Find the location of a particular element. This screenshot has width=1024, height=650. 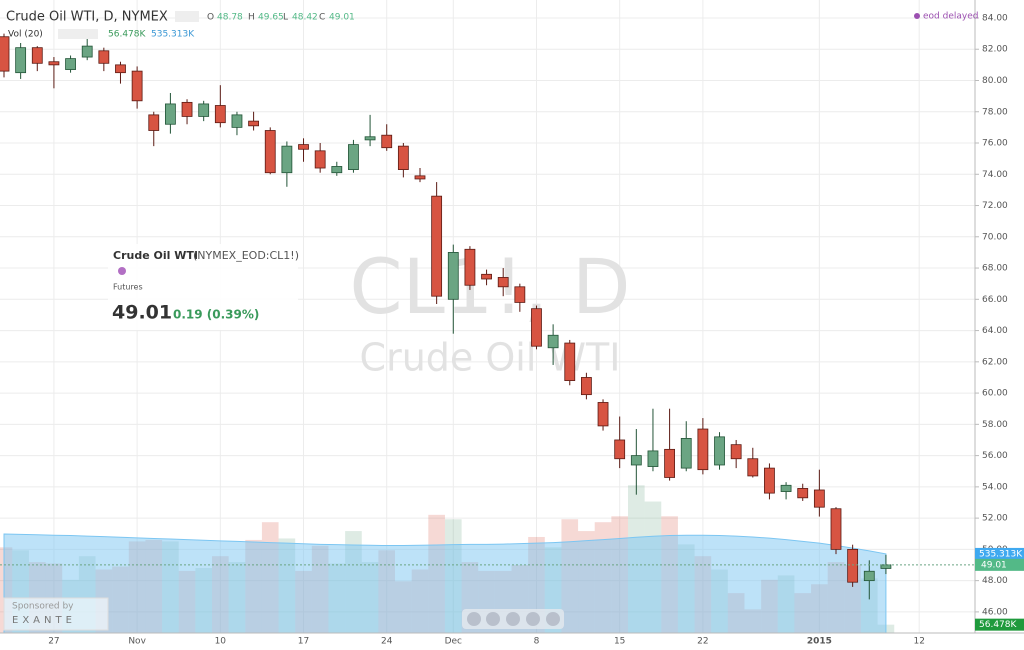

y-tick-label: 64.00 is located at coordinates (995, 331).